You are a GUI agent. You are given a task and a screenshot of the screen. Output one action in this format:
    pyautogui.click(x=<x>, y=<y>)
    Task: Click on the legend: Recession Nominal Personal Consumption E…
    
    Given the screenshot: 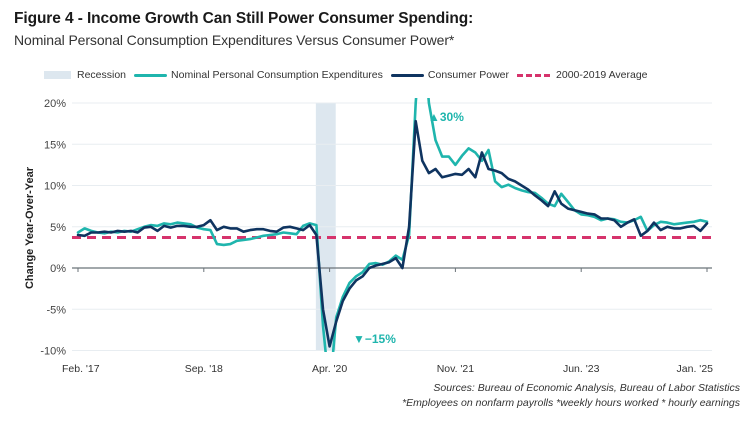 What is the action you would take?
    pyautogui.click(x=350, y=75)
    